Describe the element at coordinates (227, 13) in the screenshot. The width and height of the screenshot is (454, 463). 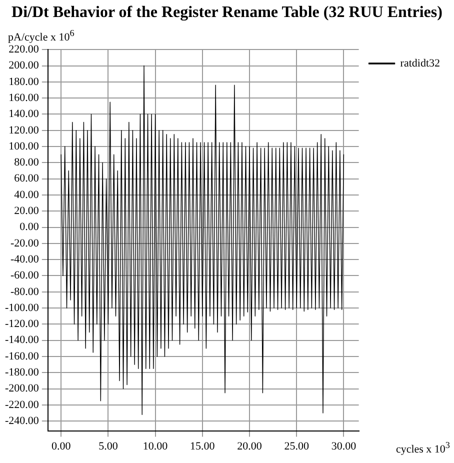
I see `chart-title: Di/Dt Behavior of the Register Rename Table (32 RUU Entries)` at that location.